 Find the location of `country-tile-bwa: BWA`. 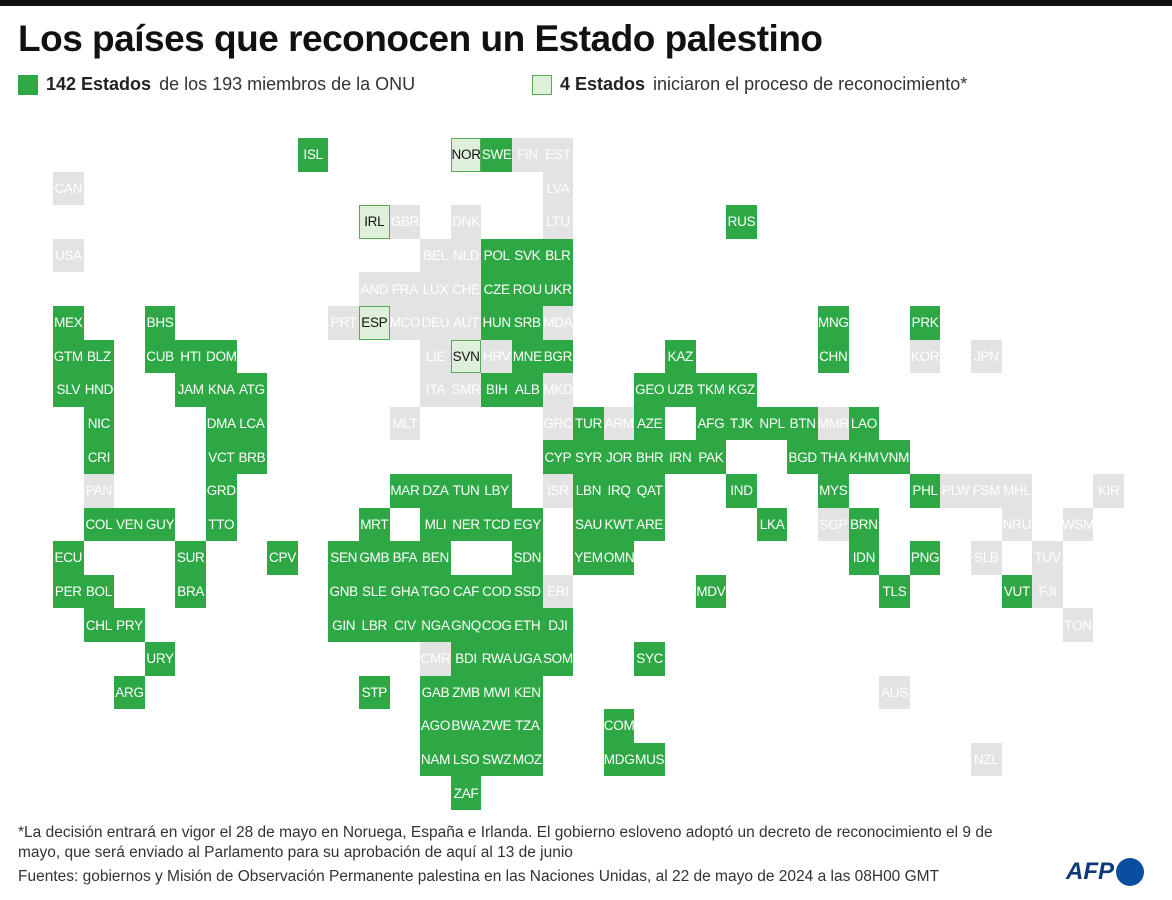

country-tile-bwa: BWA is located at coordinates (466, 726).